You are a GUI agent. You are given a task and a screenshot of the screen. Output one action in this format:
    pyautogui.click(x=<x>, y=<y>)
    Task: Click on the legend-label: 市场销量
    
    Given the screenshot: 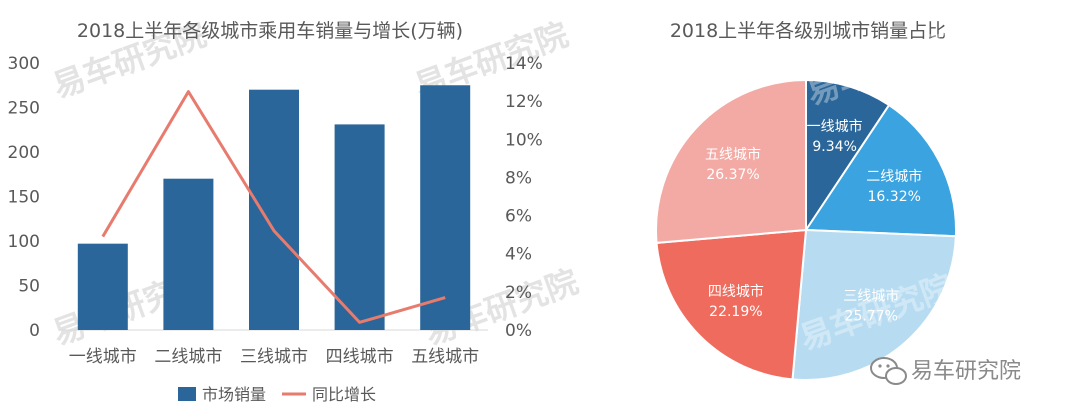 What is the action you would take?
    pyautogui.click(x=234, y=394)
    